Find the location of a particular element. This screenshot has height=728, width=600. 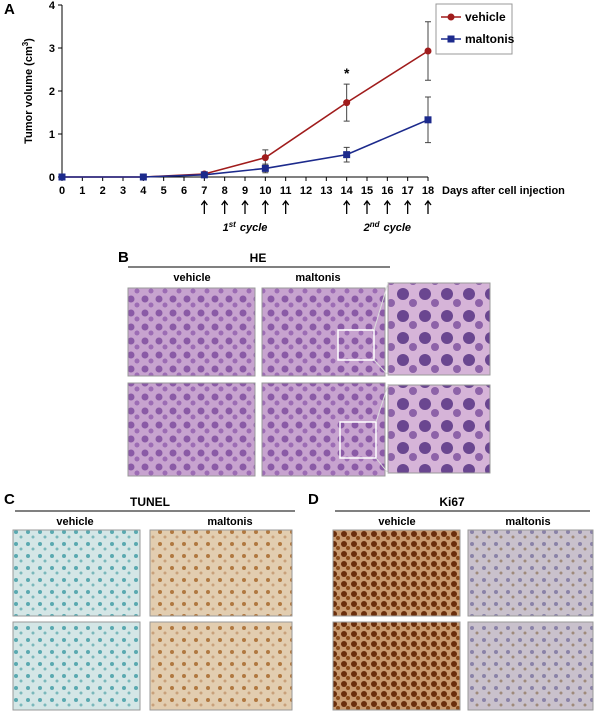

cycle-label: 2nd cycle is located at coordinates (387, 227).